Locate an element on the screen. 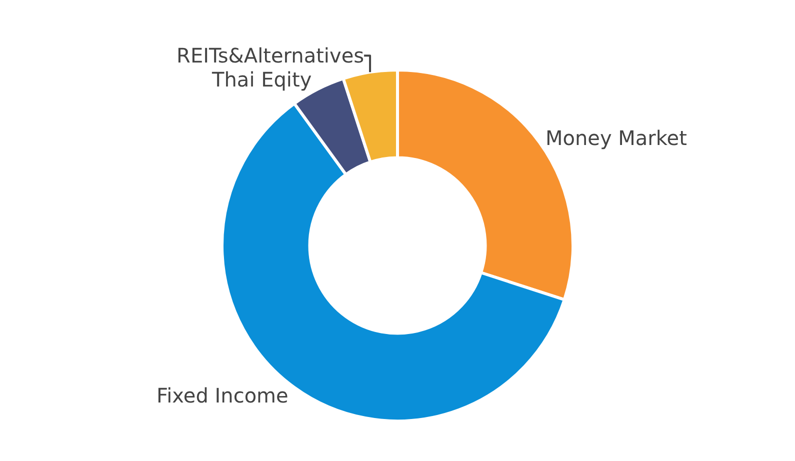  slice-label: Money Market is located at coordinates (616, 138).